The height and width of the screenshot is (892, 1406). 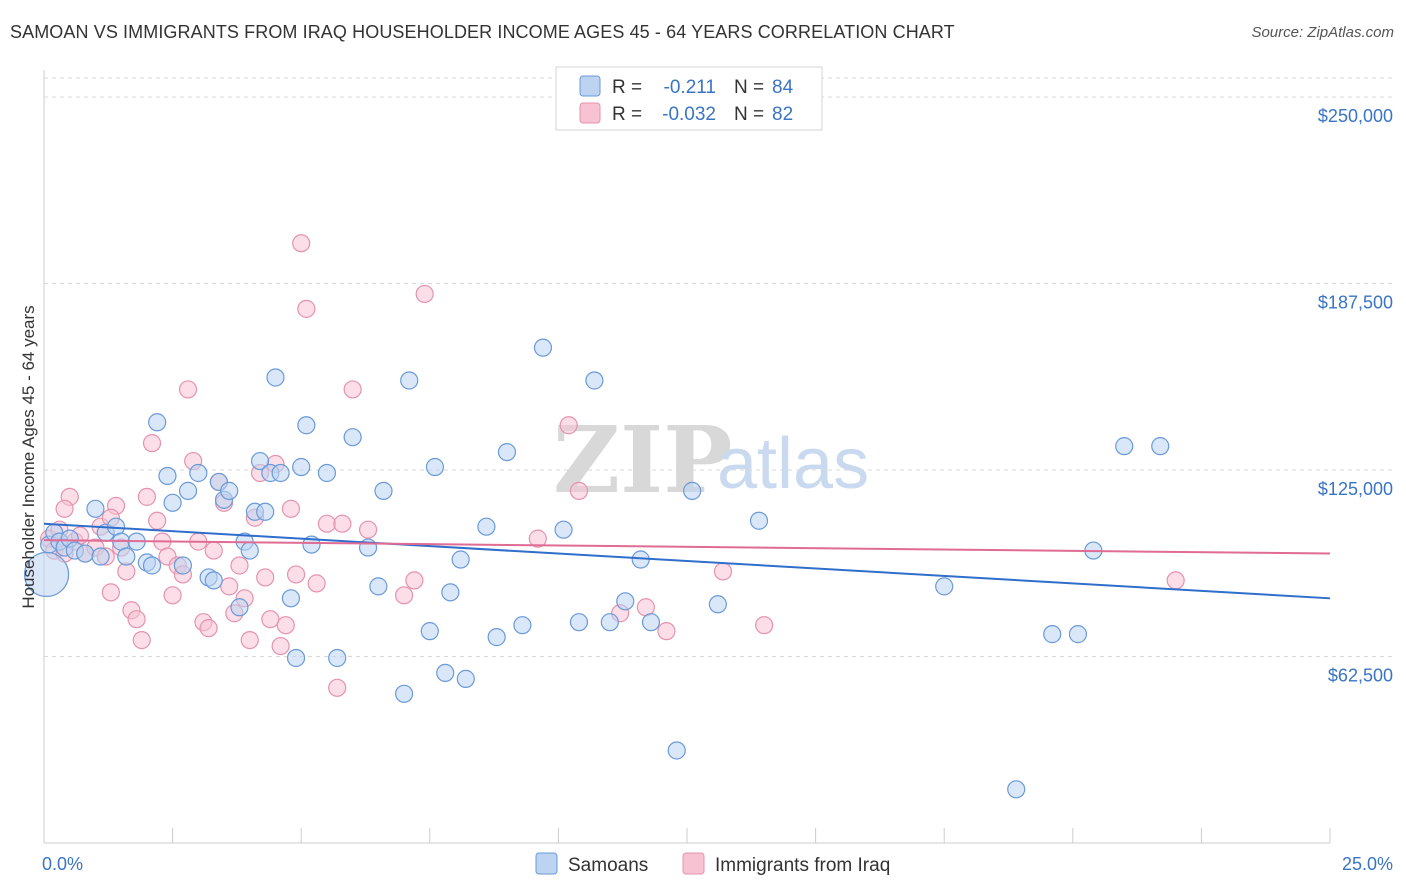 I want to click on legend-r-value-1: -0.211, so click(x=690, y=87).